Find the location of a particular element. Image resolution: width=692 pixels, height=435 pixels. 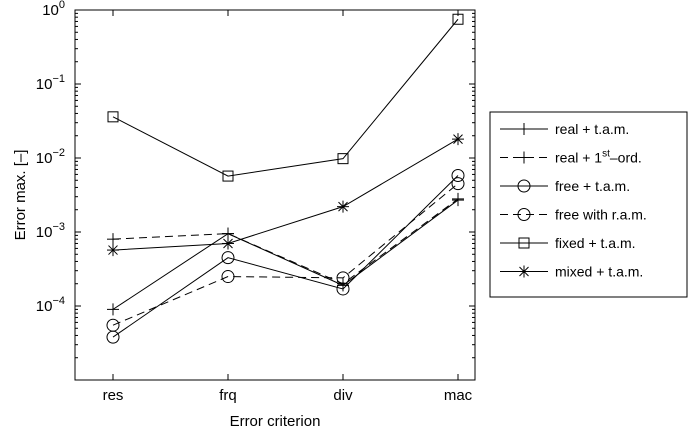

legend-entry: mixed + t.a.m. is located at coordinates (571, 272).